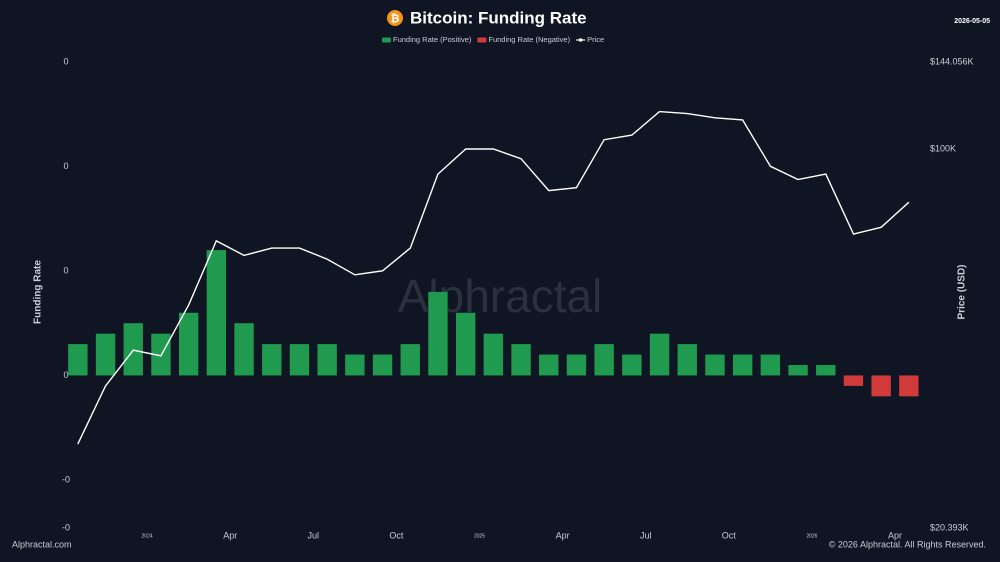 The width and height of the screenshot is (1000, 562). I want to click on y2-tick-label: $100K, so click(943, 148).